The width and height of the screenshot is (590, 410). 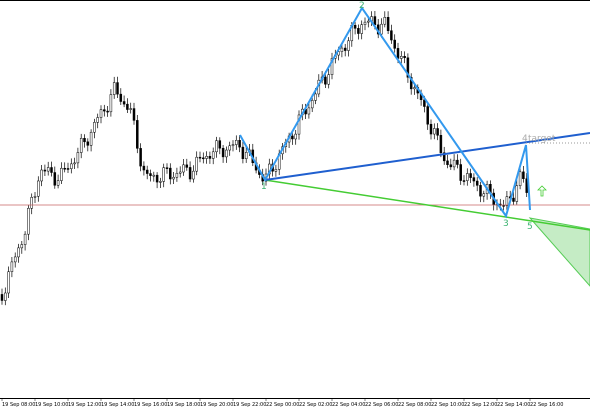 I want to click on point-label: 4, so click(x=525, y=139).